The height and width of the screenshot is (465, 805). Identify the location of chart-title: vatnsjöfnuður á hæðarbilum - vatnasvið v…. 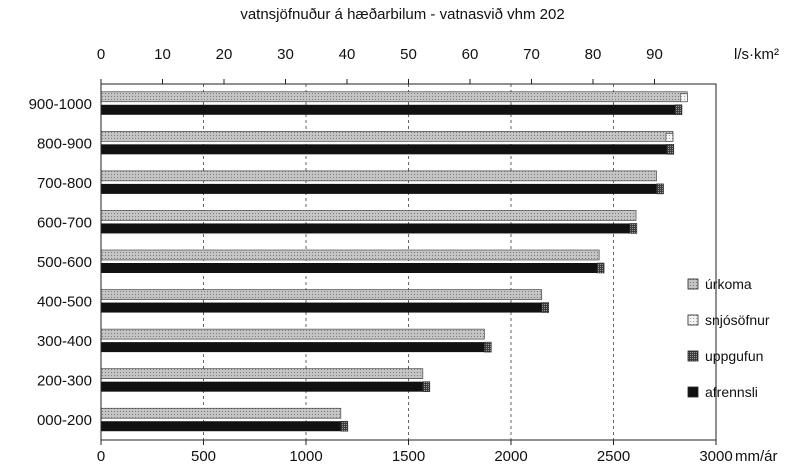
(402, 14).